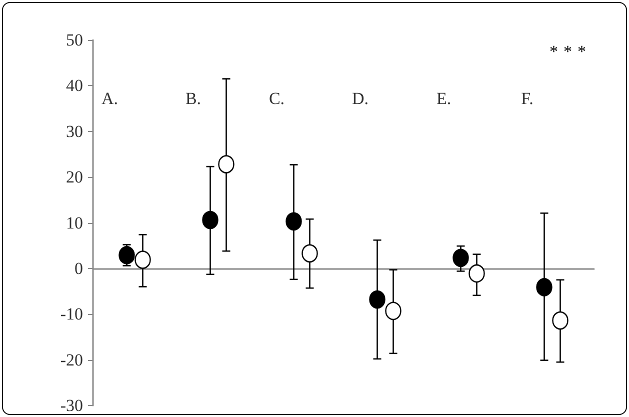 This screenshot has width=629, height=417. I want to click on y-tick-label: 20, so click(74, 177).